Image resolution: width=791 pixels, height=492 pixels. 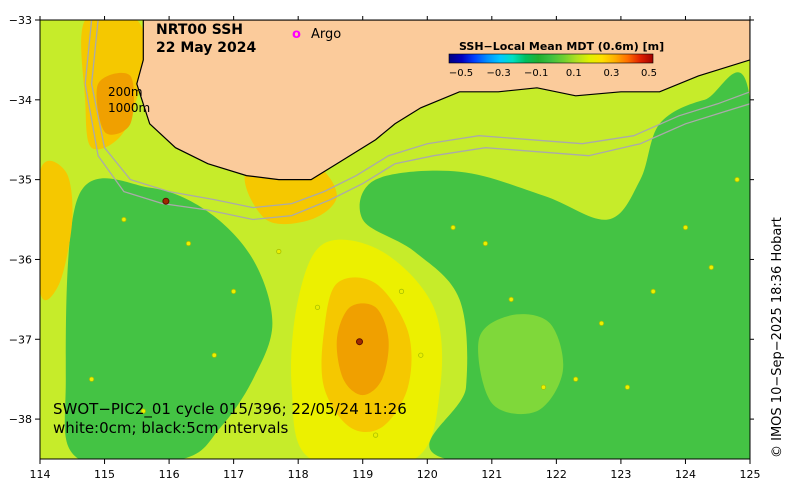 What do you see at coordinates (620, 474) in the screenshot?
I see `x-tick-label: 123` at bounding box center [620, 474].